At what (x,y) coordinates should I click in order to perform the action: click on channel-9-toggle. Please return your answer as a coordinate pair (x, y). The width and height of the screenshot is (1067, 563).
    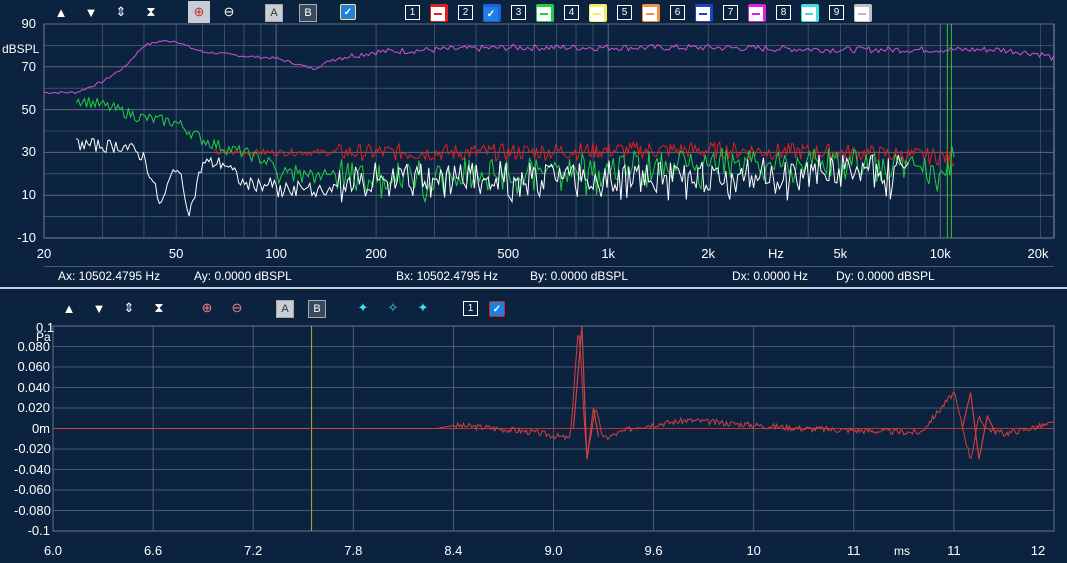
    Looking at the image, I should click on (863, 13).